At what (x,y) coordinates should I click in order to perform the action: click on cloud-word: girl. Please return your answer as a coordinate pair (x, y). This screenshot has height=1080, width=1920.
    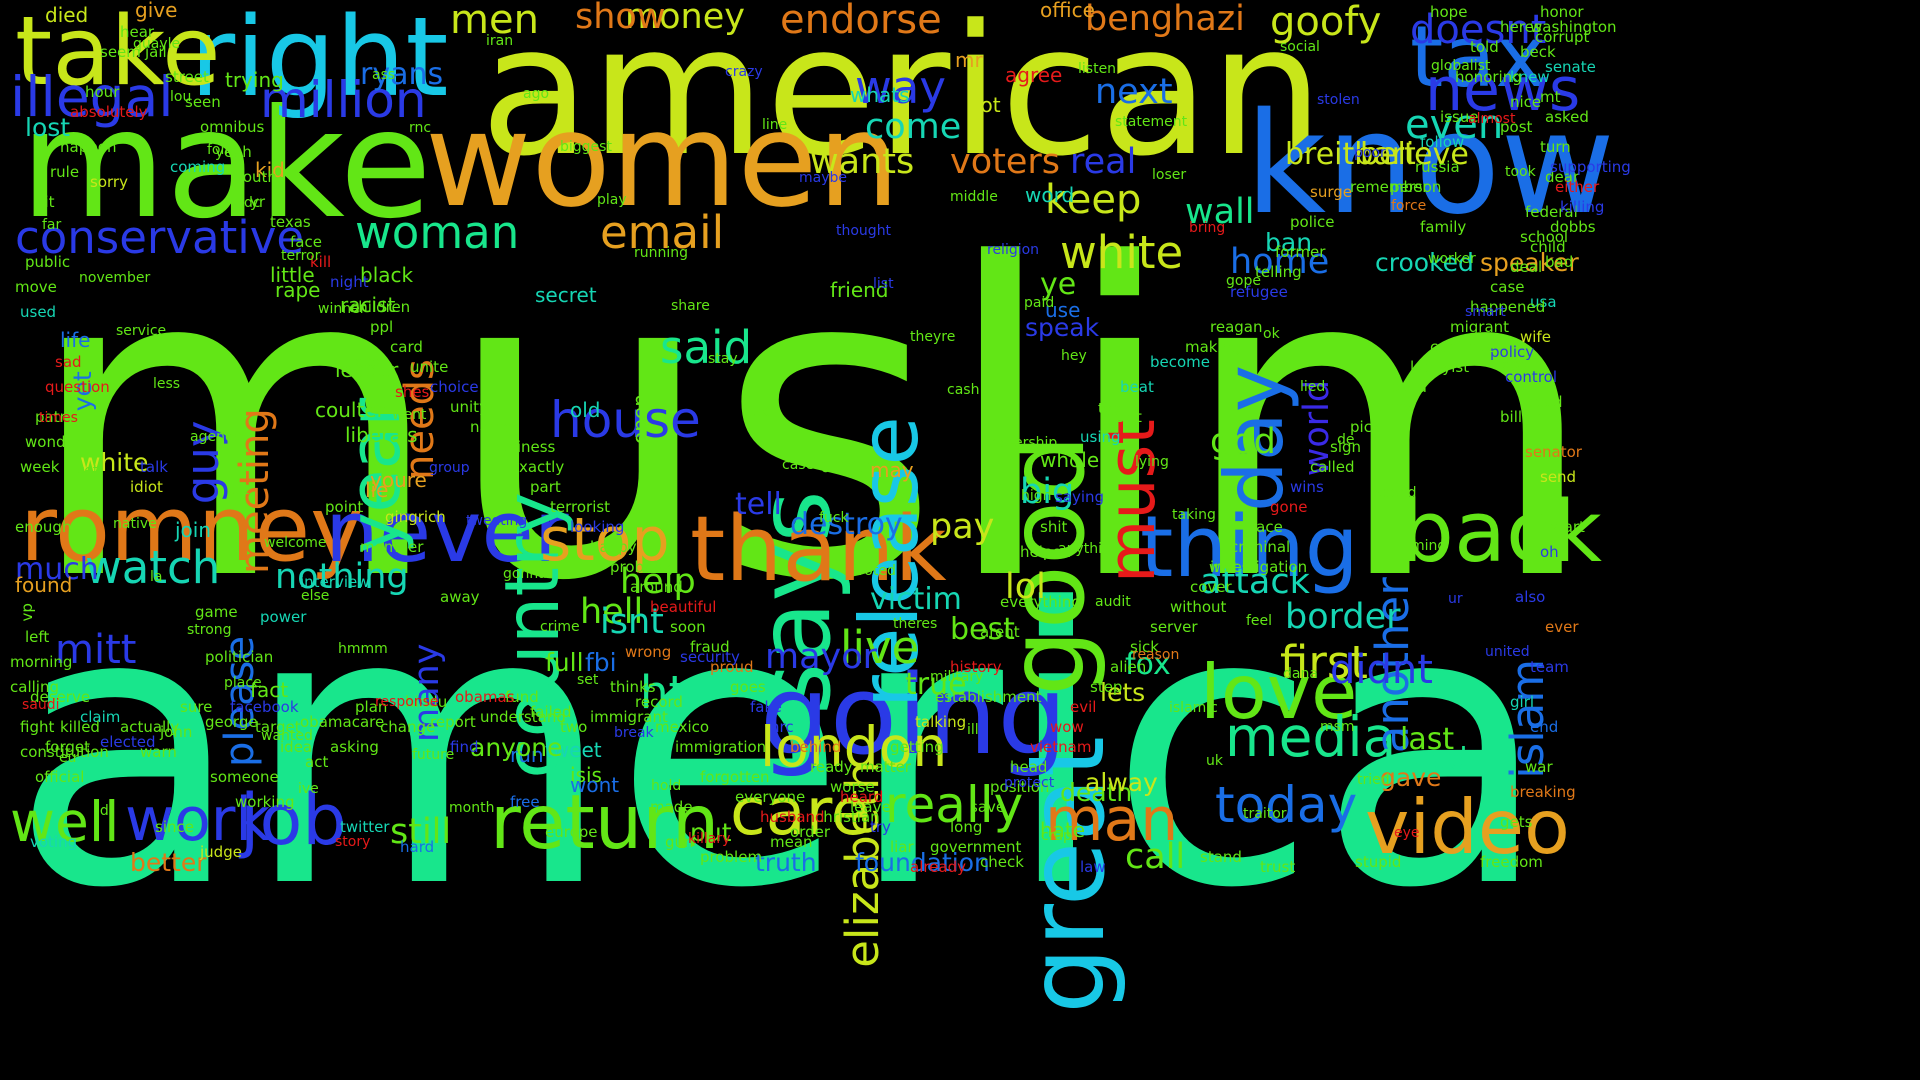
    Looking at the image, I should click on (1522, 702).